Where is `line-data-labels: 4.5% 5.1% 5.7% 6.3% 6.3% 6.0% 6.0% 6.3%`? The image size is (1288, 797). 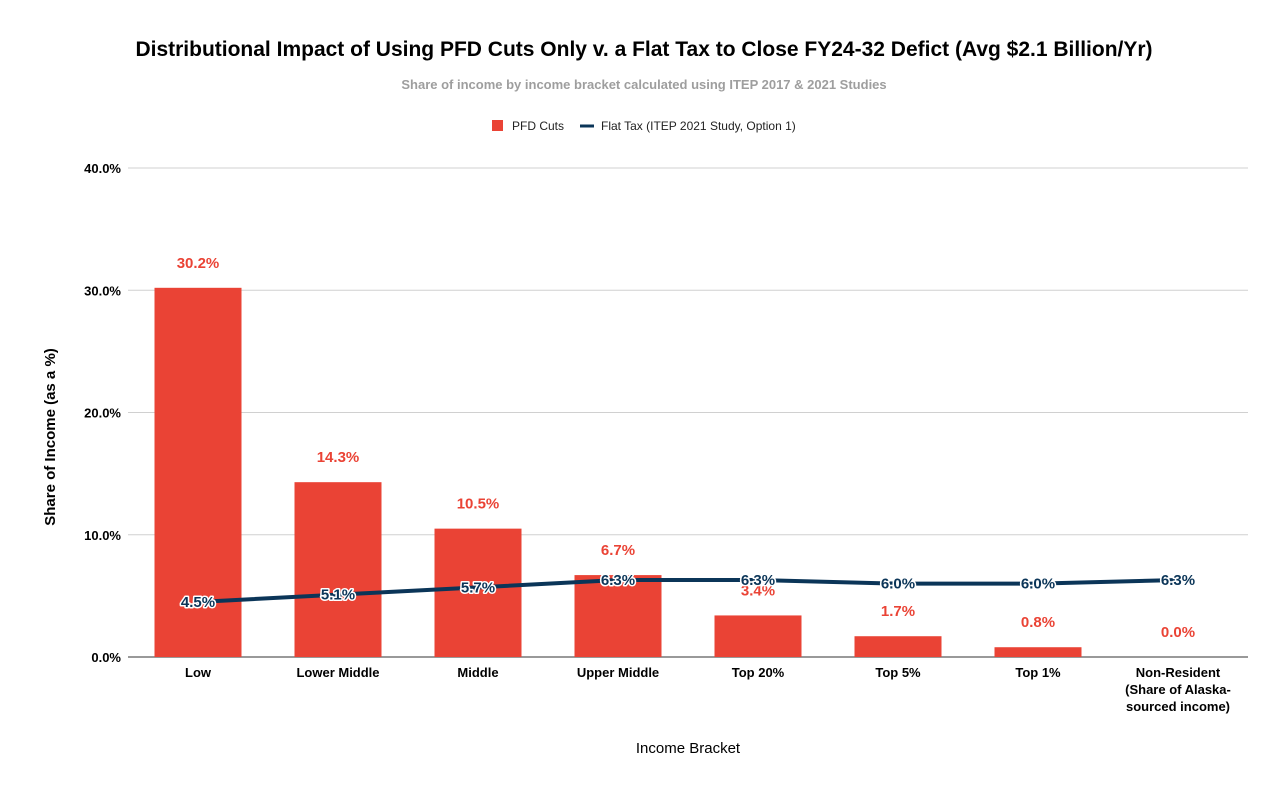
line-data-labels: 4.5% 5.1% 5.7% 6.3% 6.3% 6.0% 6.0% 6.3% is located at coordinates (687, 591).